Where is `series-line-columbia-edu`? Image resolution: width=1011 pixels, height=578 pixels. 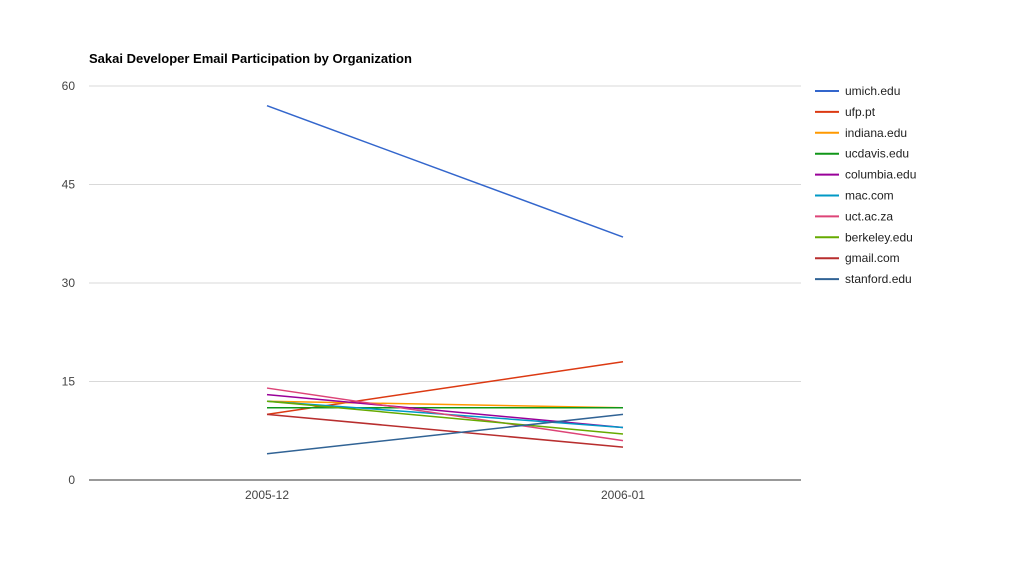
series-line-columbia-edu is located at coordinates (445, 411).